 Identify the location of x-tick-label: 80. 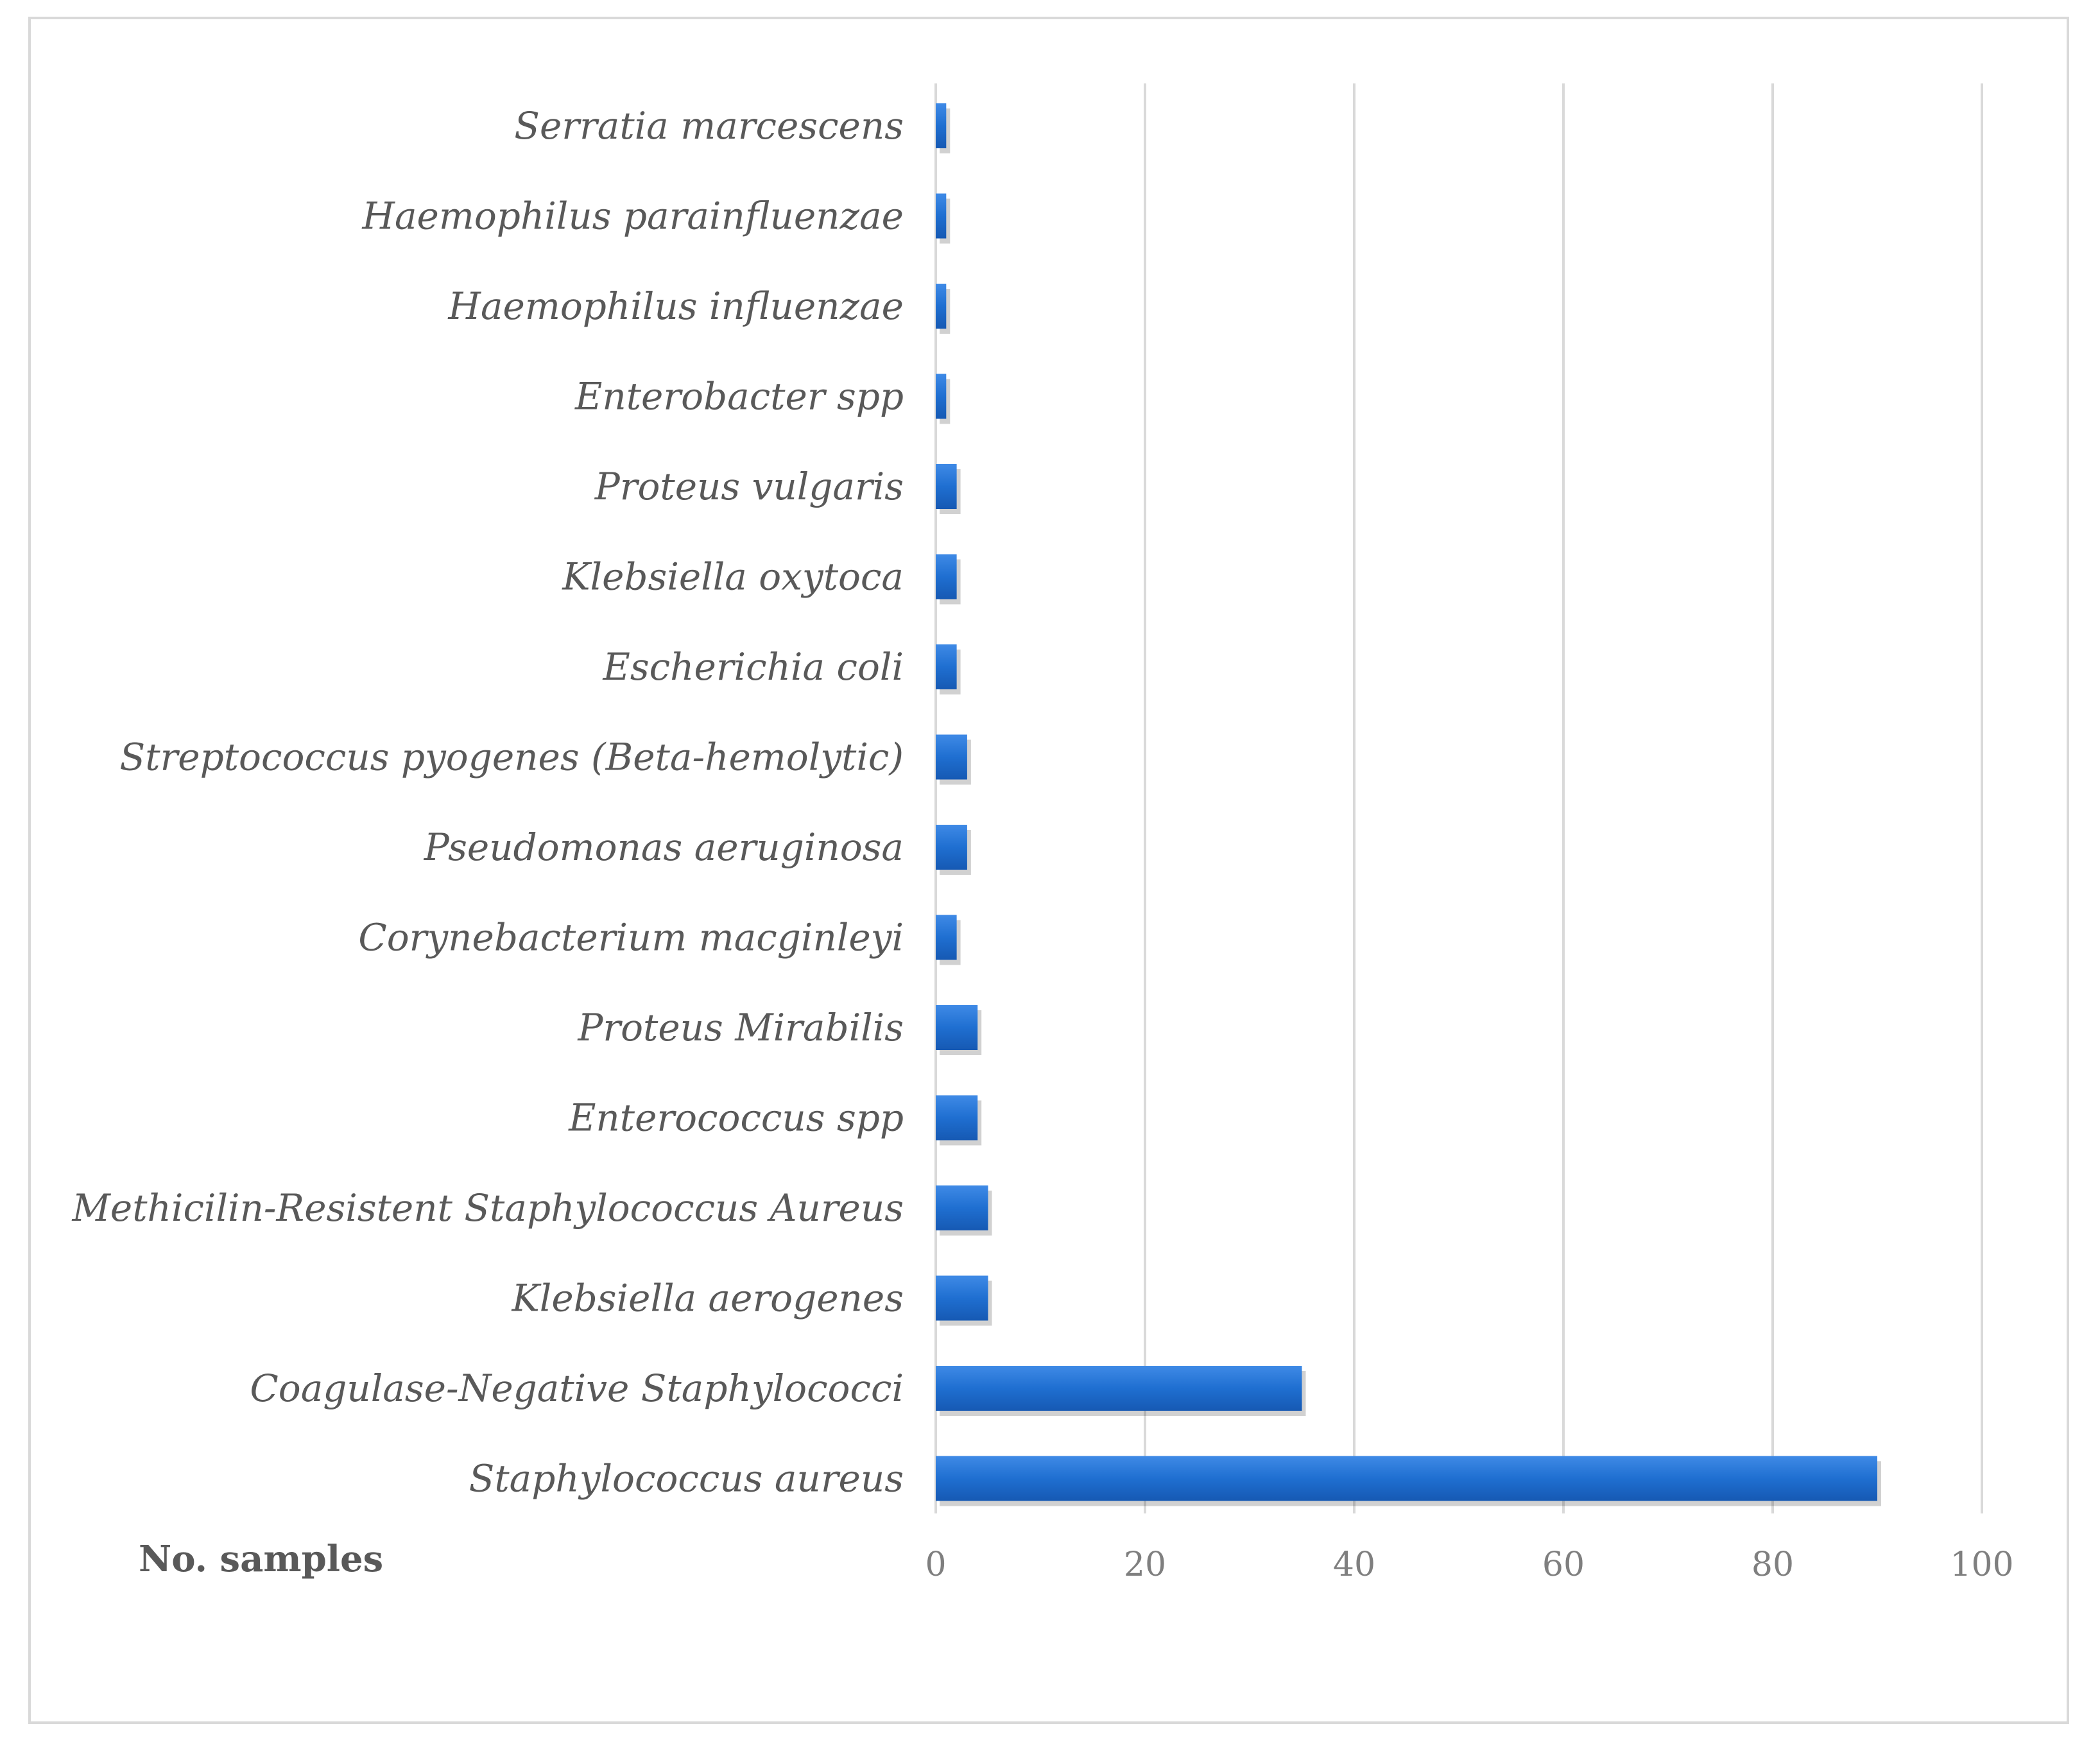
(1773, 1565).